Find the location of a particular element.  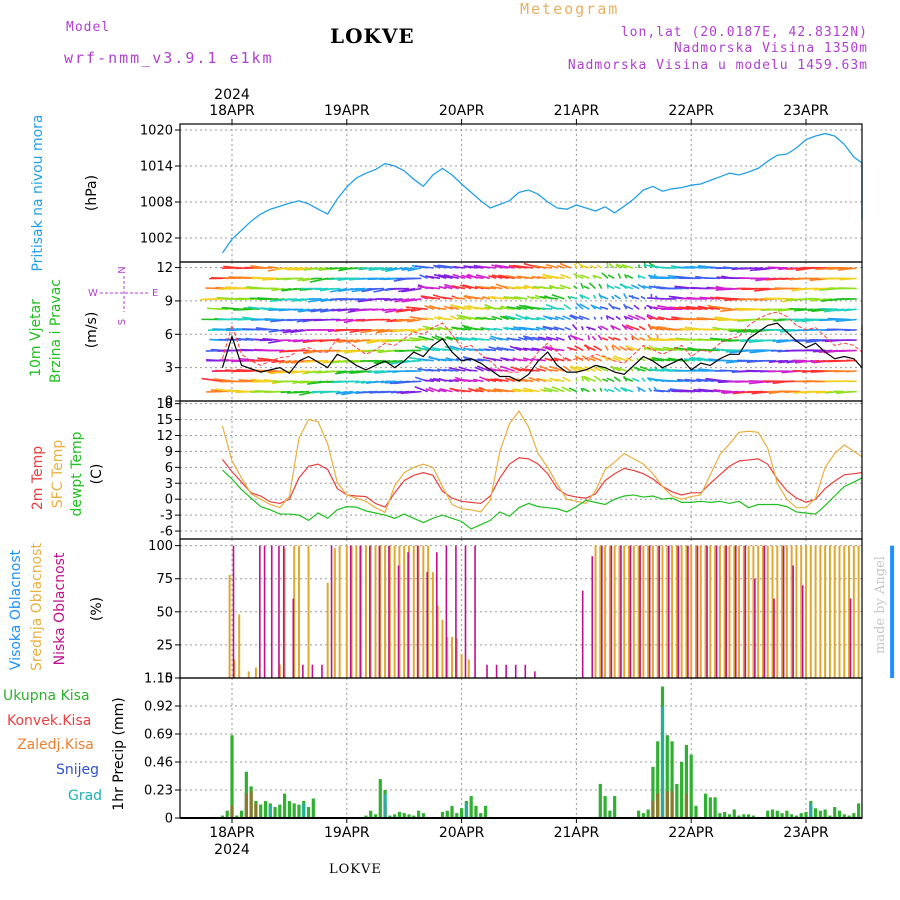

year-label-bottom: 2024 is located at coordinates (232, 850).